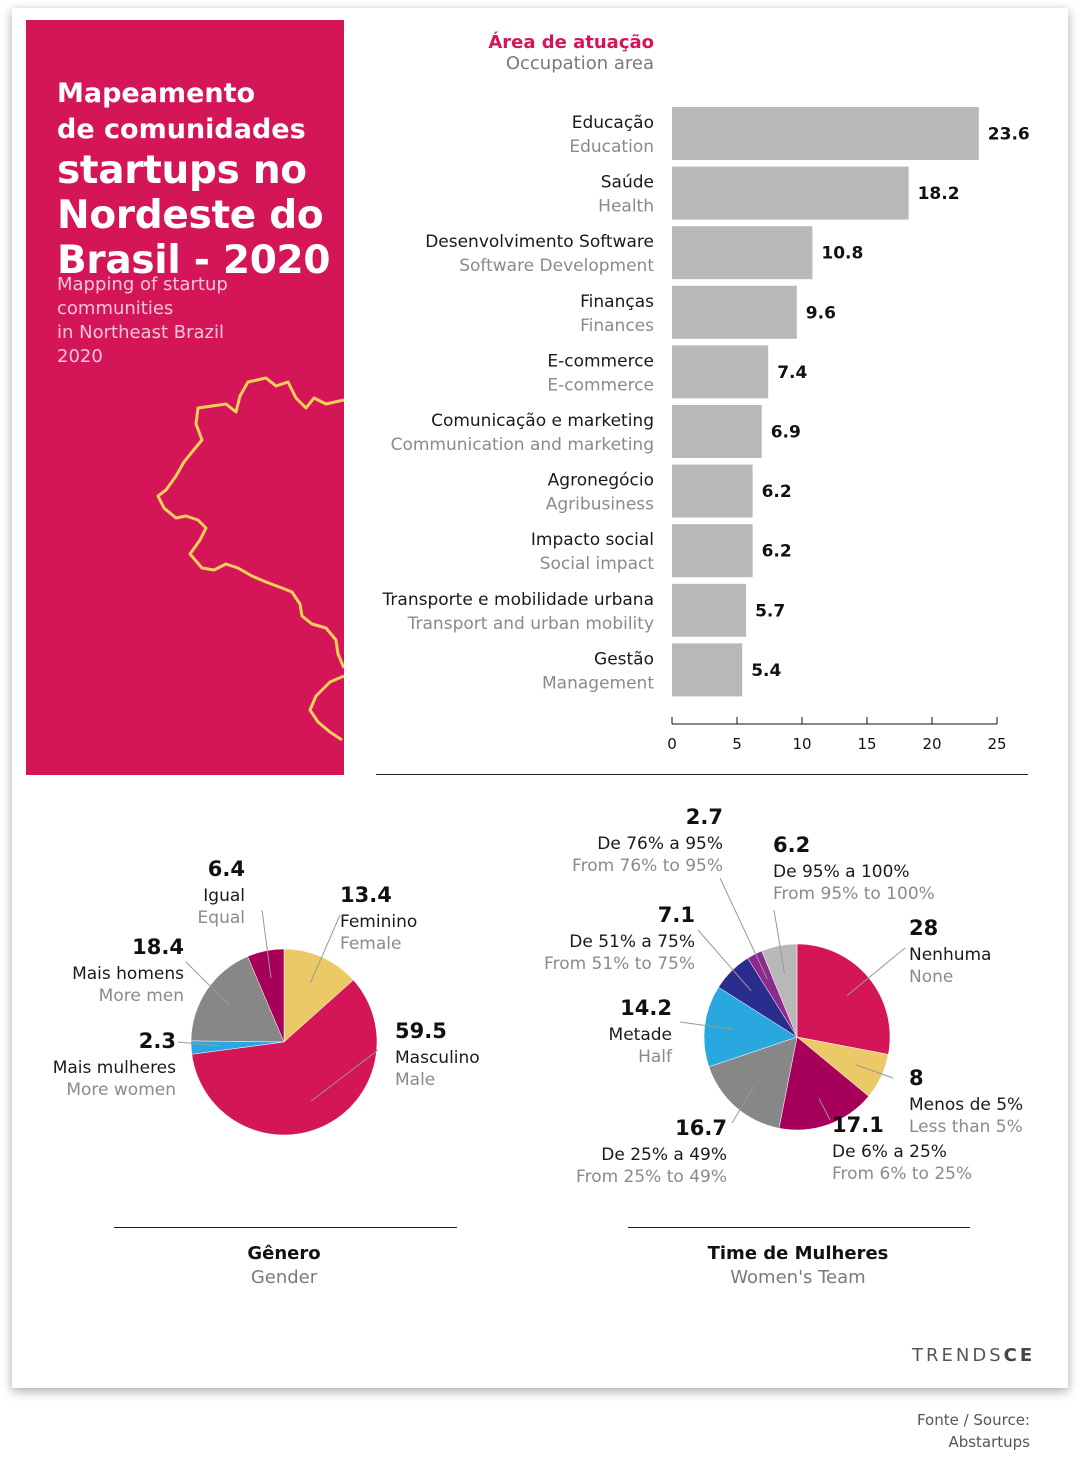 The width and height of the screenshot is (1080, 1478). I want to click on category-label: Comunicação e marketing, so click(542, 421).